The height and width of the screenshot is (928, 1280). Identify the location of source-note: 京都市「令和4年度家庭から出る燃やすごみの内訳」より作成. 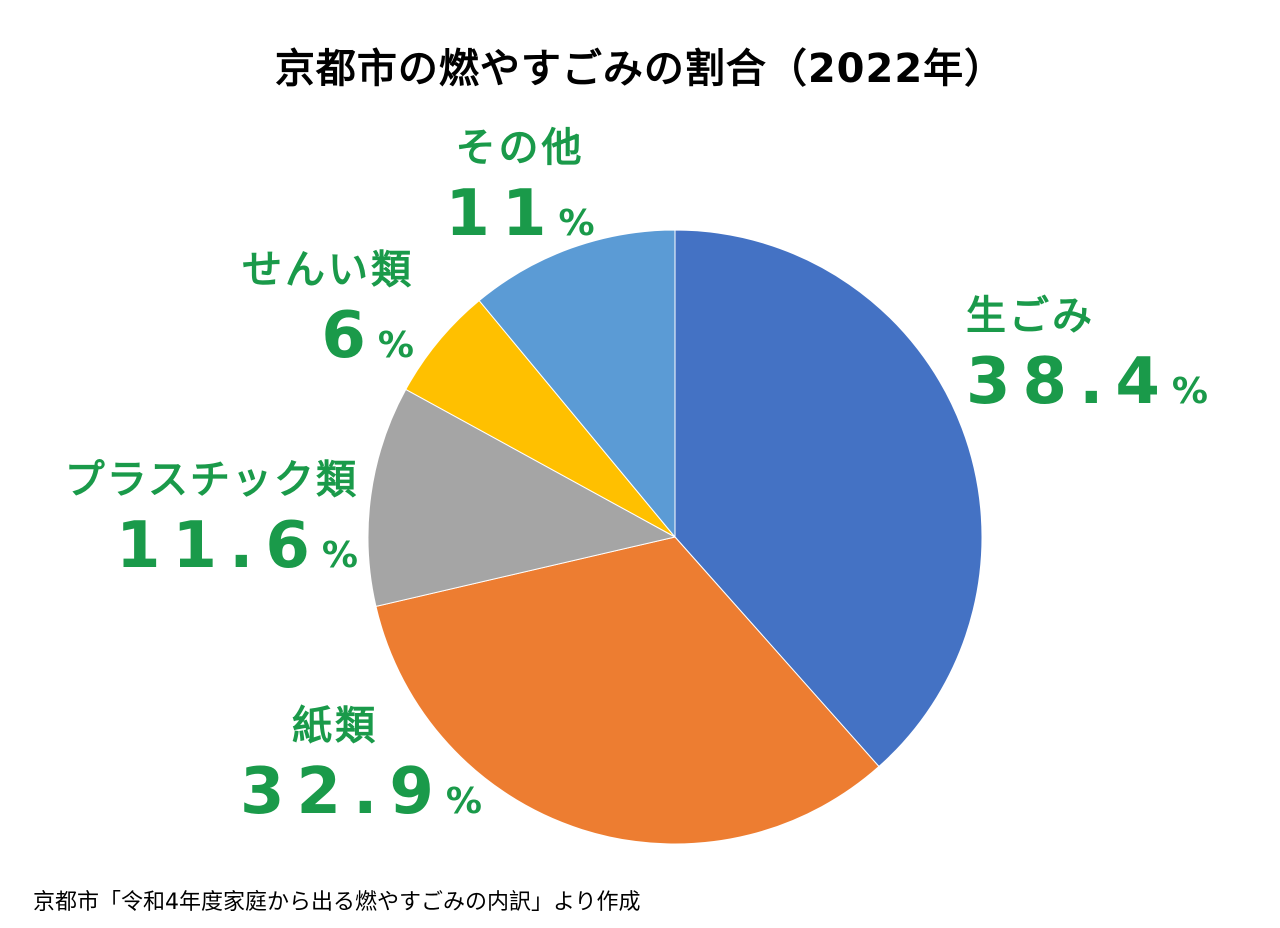
(337, 902).